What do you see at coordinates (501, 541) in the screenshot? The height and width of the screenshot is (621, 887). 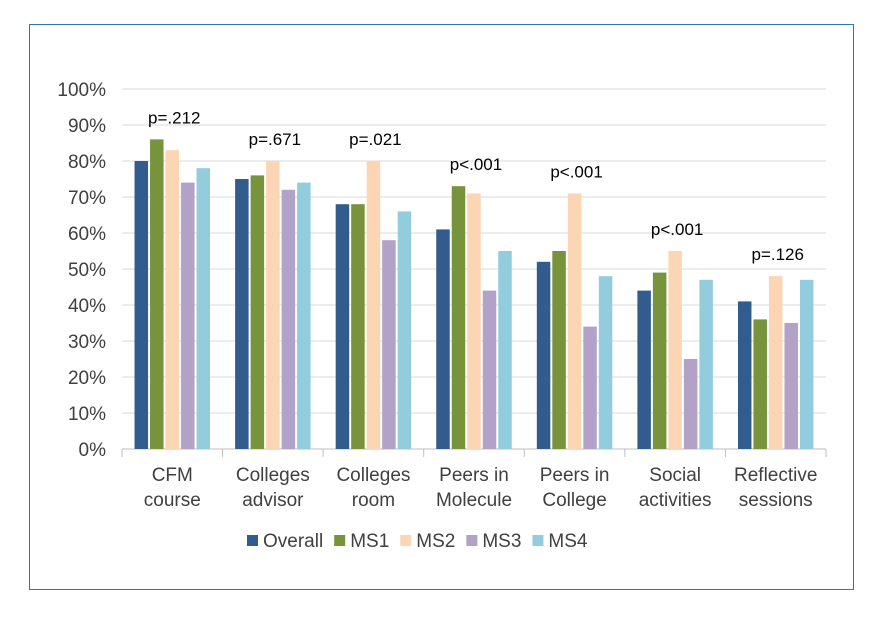 I see `legend-label-ms3: MS3` at bounding box center [501, 541].